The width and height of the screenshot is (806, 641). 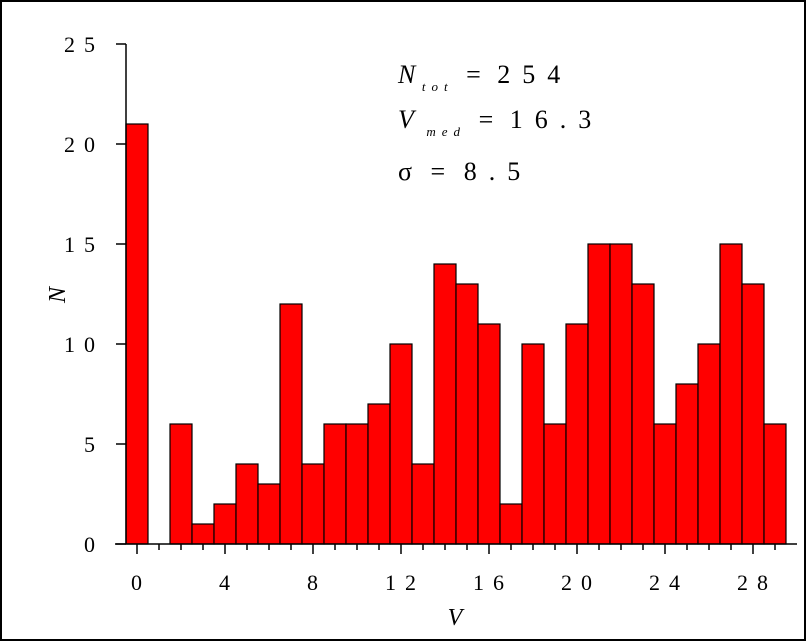 I want to click on annotation-sigma: σ = 8.5, so click(x=465, y=171).